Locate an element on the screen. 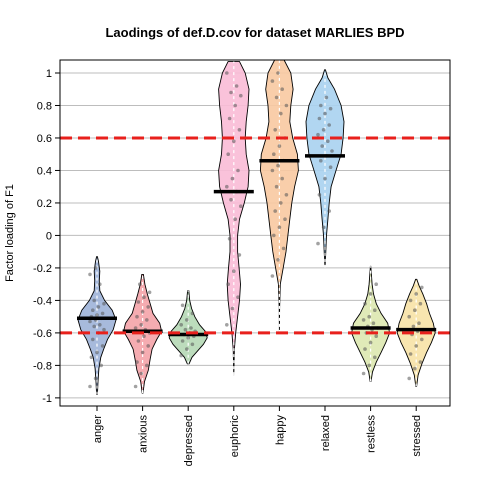 The image size is (480, 480). violin-relaxed is located at coordinates (325, 168).